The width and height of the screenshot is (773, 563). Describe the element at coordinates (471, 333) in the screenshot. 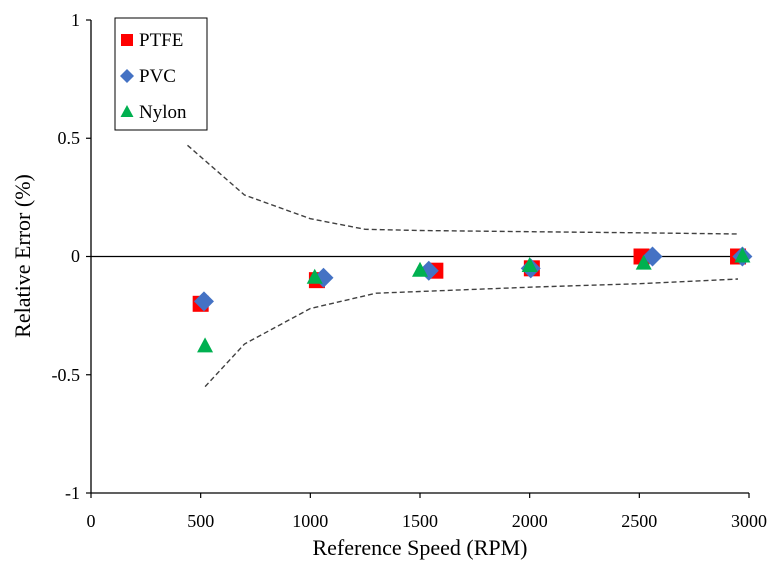

I see `envelope-lower-line` at that location.